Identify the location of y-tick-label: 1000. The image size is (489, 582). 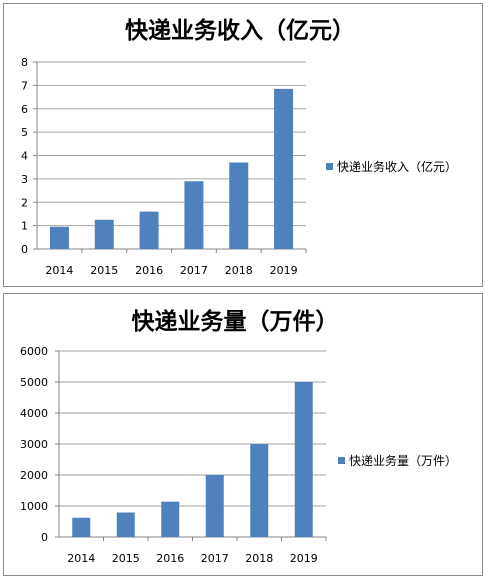
(34, 506).